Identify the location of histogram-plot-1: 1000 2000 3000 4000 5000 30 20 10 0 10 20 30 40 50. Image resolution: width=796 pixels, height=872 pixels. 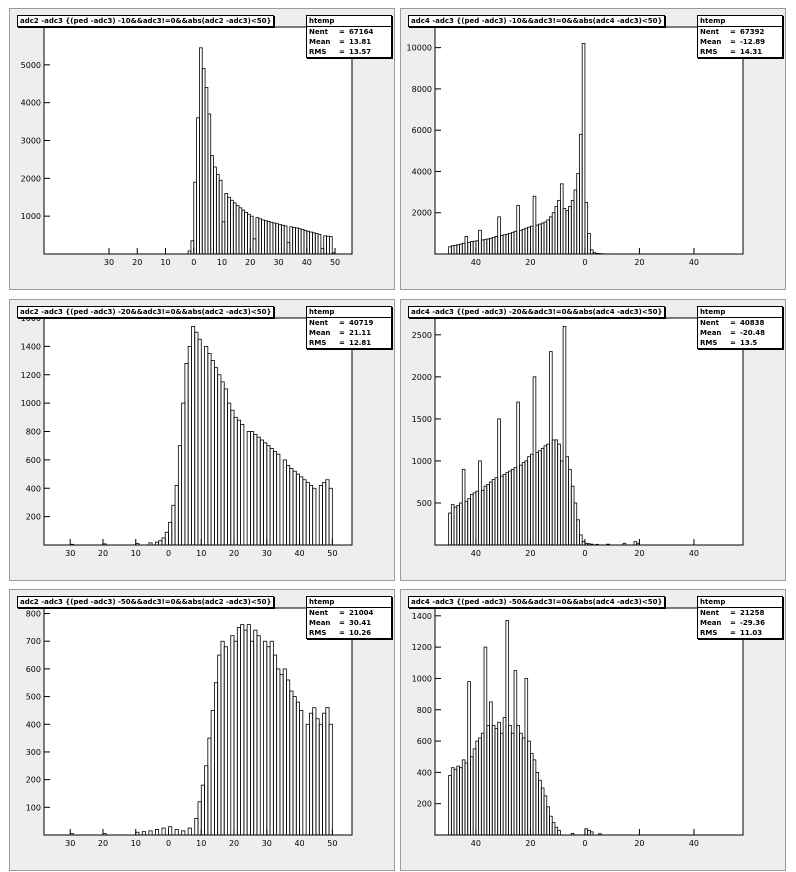
(187, 146).